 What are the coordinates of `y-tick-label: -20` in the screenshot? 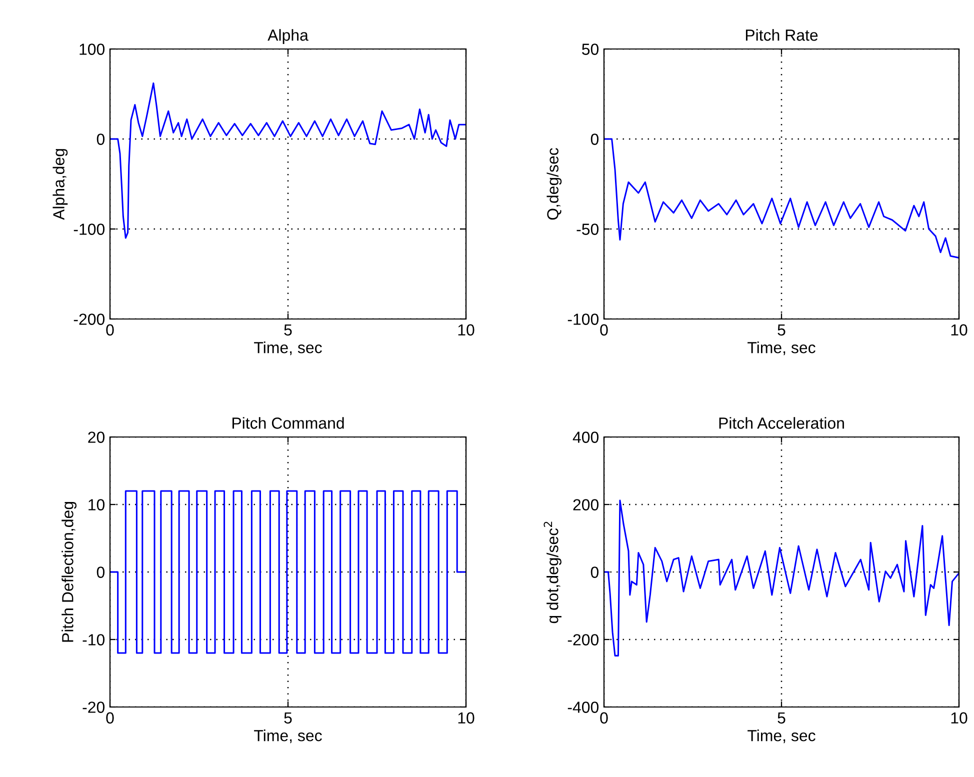 It's located at (93, 707).